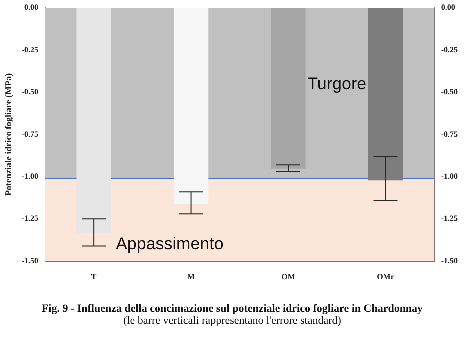  What do you see at coordinates (449, 219) in the screenshot?
I see `y2-tick-label: -1.25` at bounding box center [449, 219].